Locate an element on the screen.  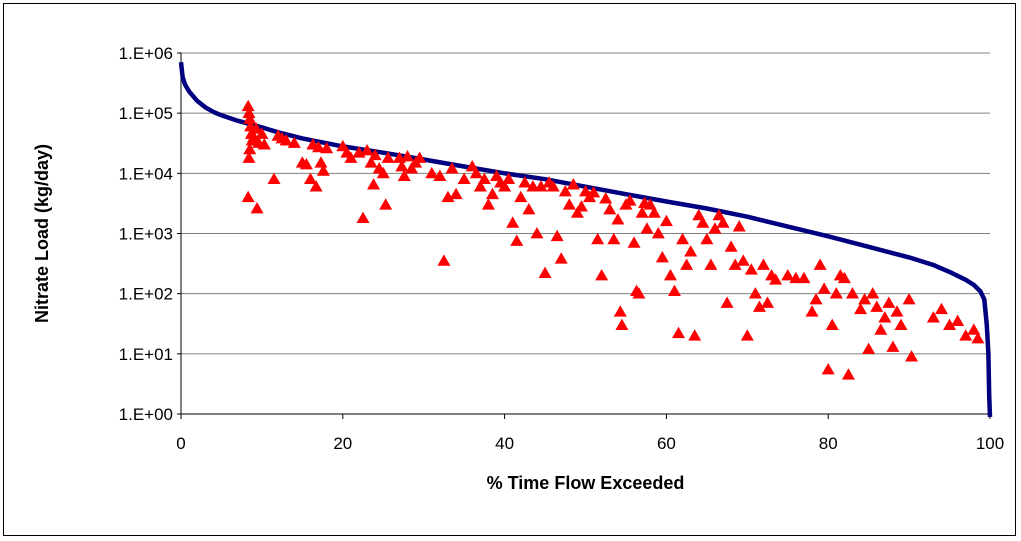
x-tick-label: 100 is located at coordinates (990, 443).